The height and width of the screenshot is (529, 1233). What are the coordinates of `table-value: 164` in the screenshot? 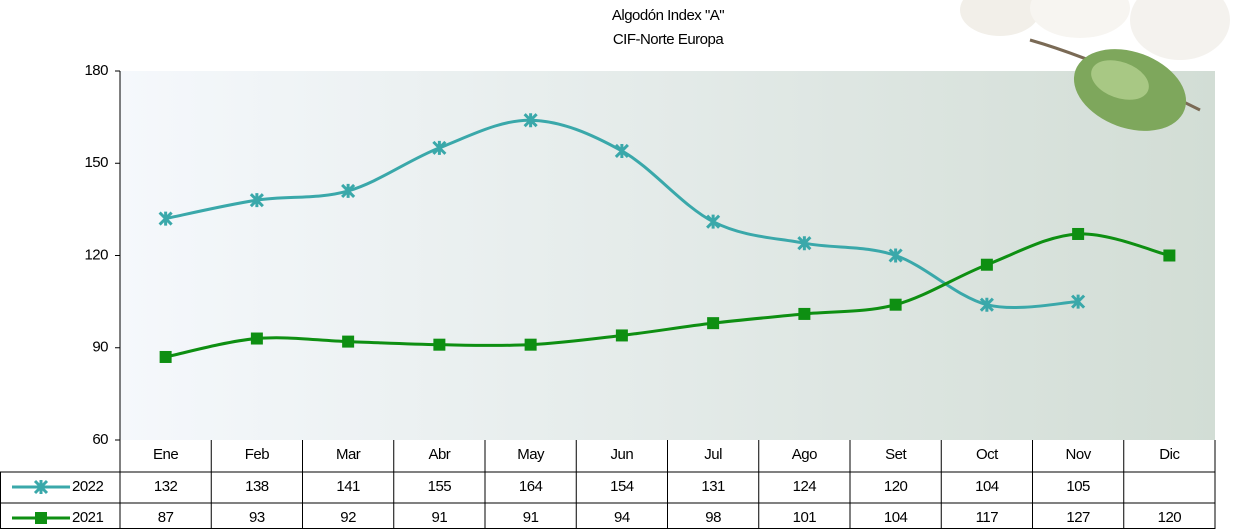 It's located at (531, 486).